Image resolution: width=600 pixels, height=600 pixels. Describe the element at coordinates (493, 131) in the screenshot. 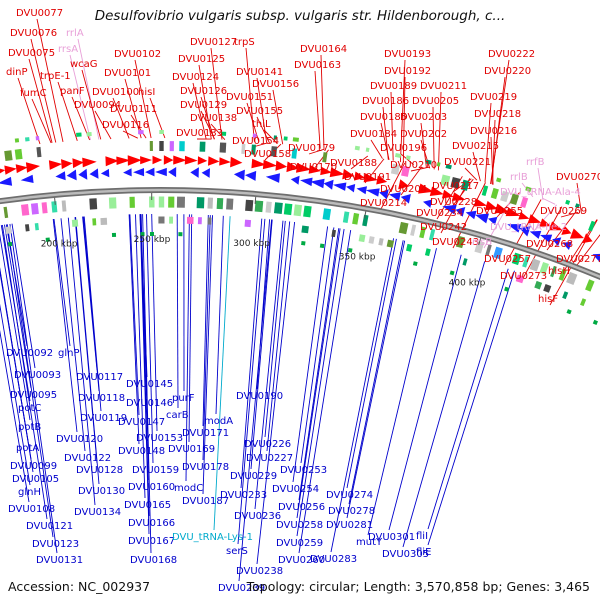

I see `gene-label: DVU0216` at that location.